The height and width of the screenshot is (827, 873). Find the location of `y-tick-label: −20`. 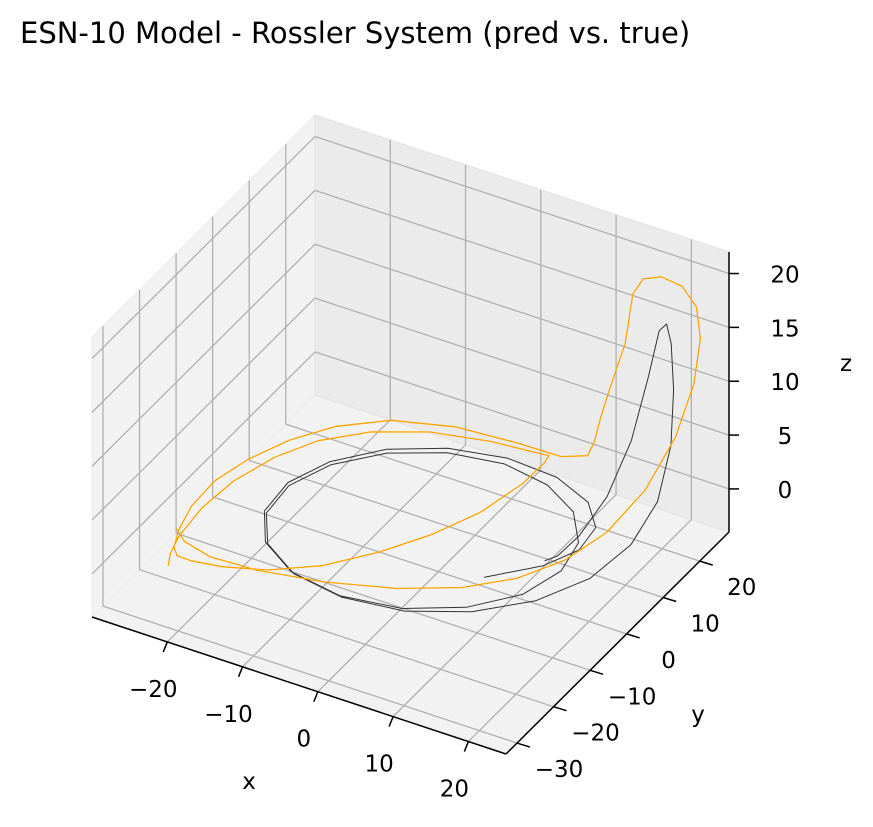

y-tick-label: −20 is located at coordinates (595, 734).